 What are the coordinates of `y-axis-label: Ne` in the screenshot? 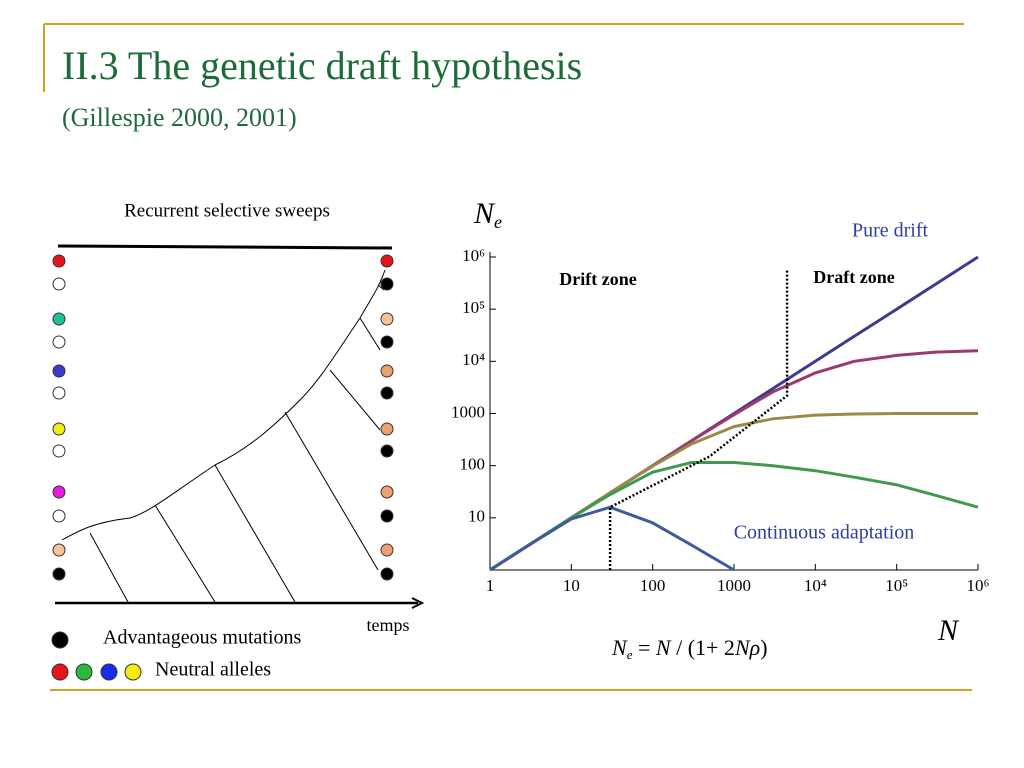 It's located at (487, 214).